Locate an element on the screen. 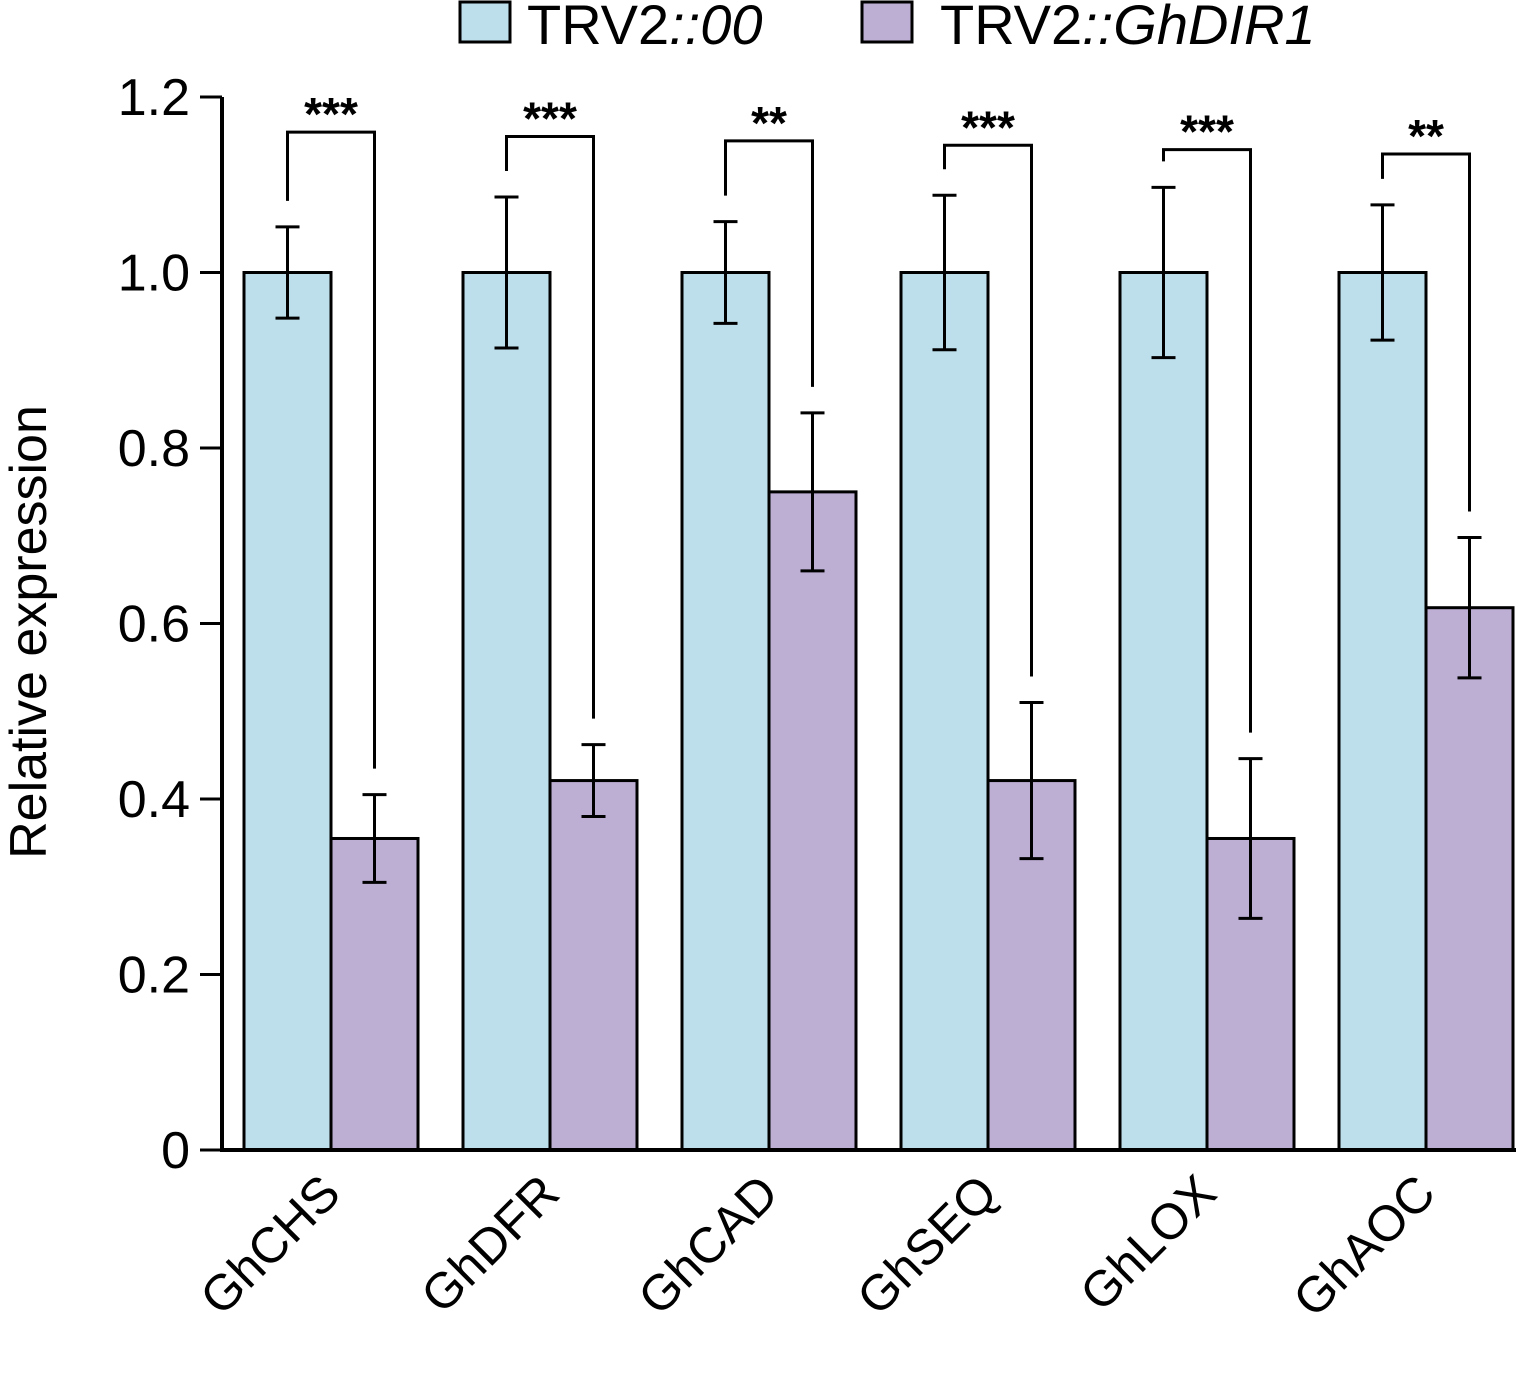  category-label-ghcad: GhCAD is located at coordinates (707, 1244).